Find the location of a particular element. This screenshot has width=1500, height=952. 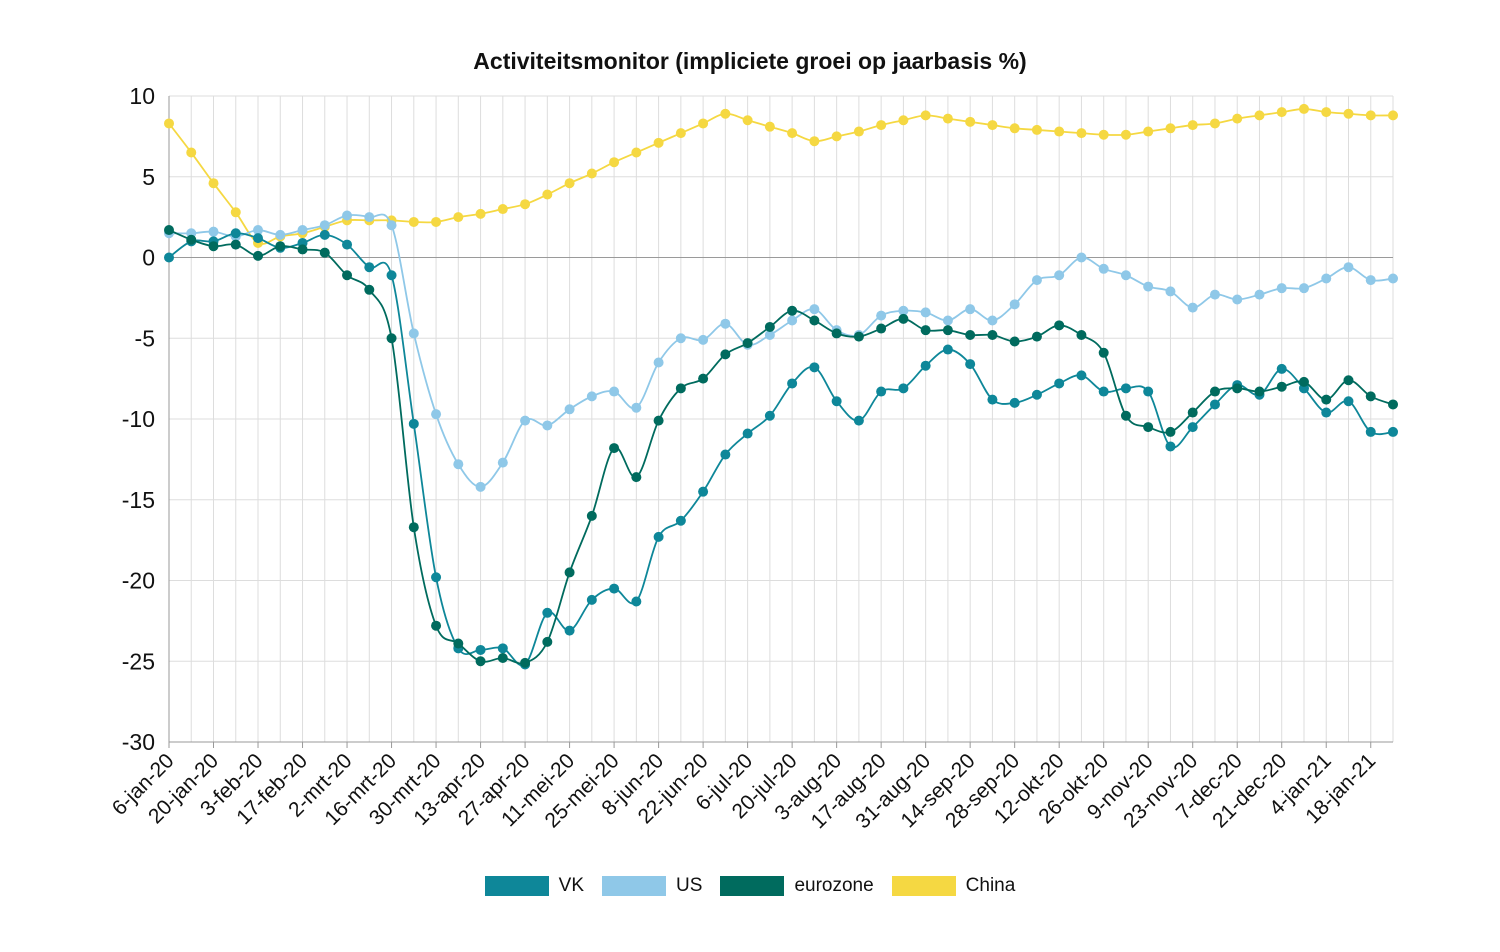

legend-item-vk: VK is located at coordinates (534, 886).